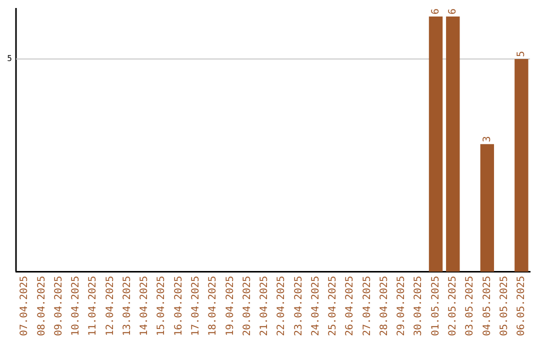 The height and width of the screenshot is (340, 540). What do you see at coordinates (213, 306) in the screenshot?
I see `x-tick-label: 18.04.2025` at bounding box center [213, 306].